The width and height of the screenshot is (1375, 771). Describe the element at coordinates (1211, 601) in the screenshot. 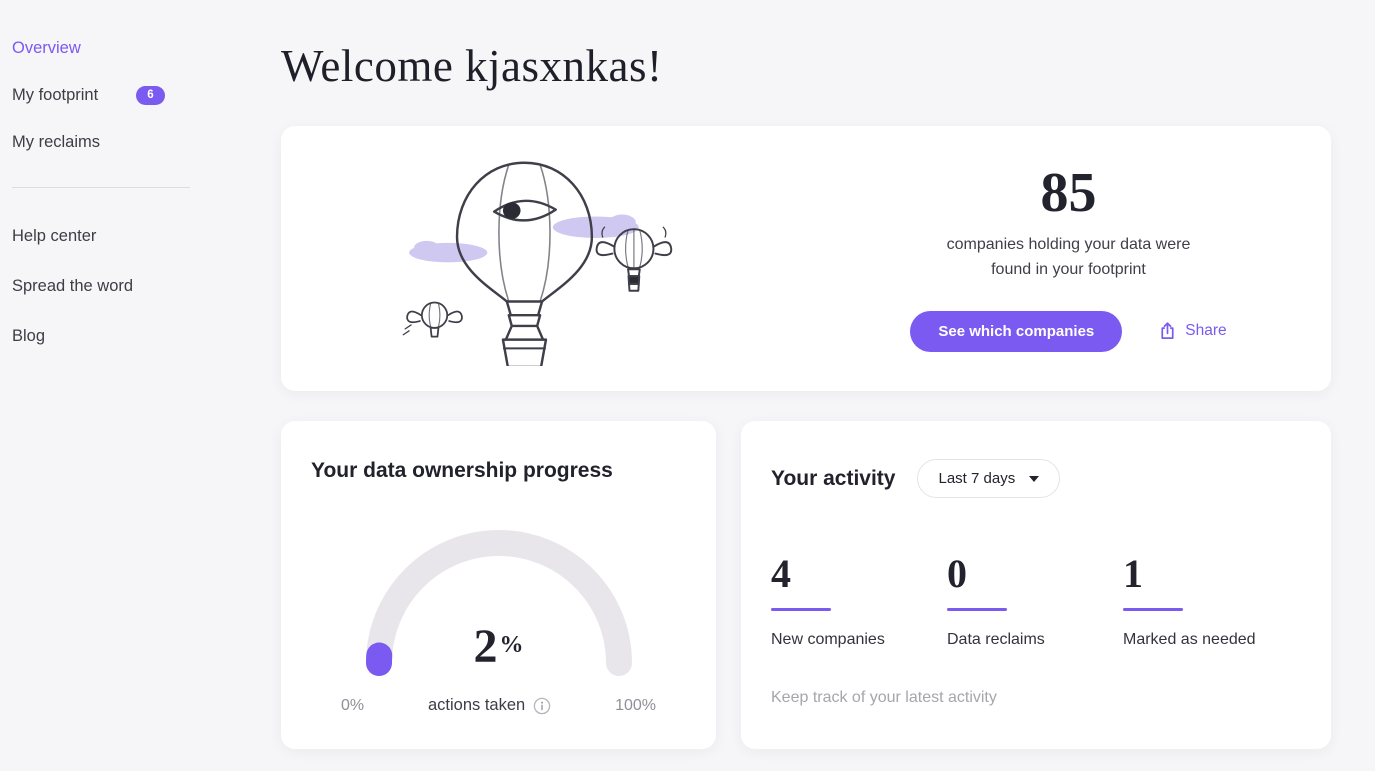

I see `stat-marked-as-needed: 1 Marked as needed` at that location.